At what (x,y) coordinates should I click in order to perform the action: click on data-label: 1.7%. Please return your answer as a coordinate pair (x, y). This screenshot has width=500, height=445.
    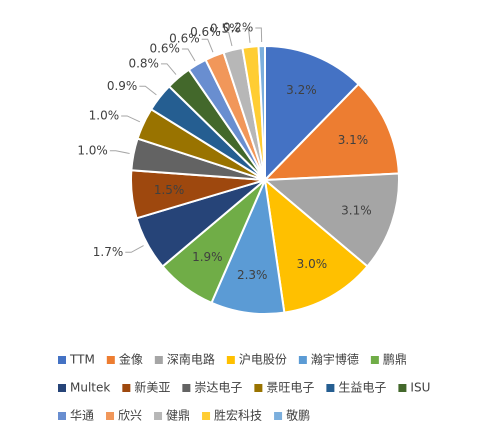
    Looking at the image, I should click on (108, 252).